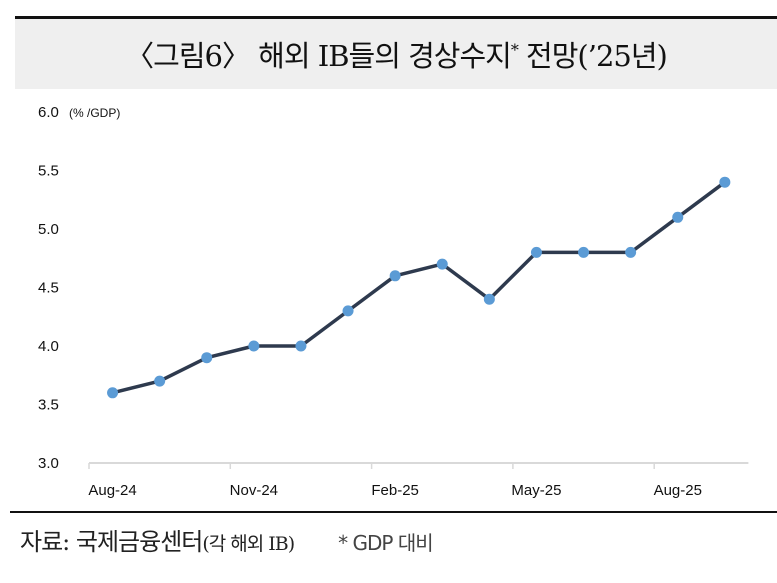  I want to click on footer: 자료: 국제금융센터(각 해외 IB) * GDP 대비, so click(227, 539).